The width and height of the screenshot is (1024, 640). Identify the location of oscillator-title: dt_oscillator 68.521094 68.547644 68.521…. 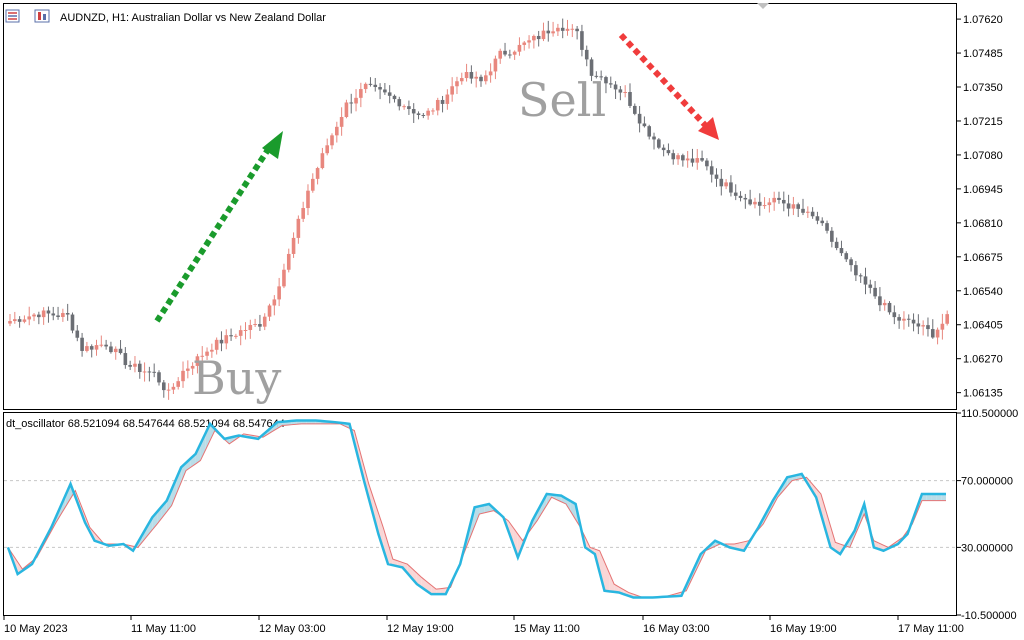
(145, 424).